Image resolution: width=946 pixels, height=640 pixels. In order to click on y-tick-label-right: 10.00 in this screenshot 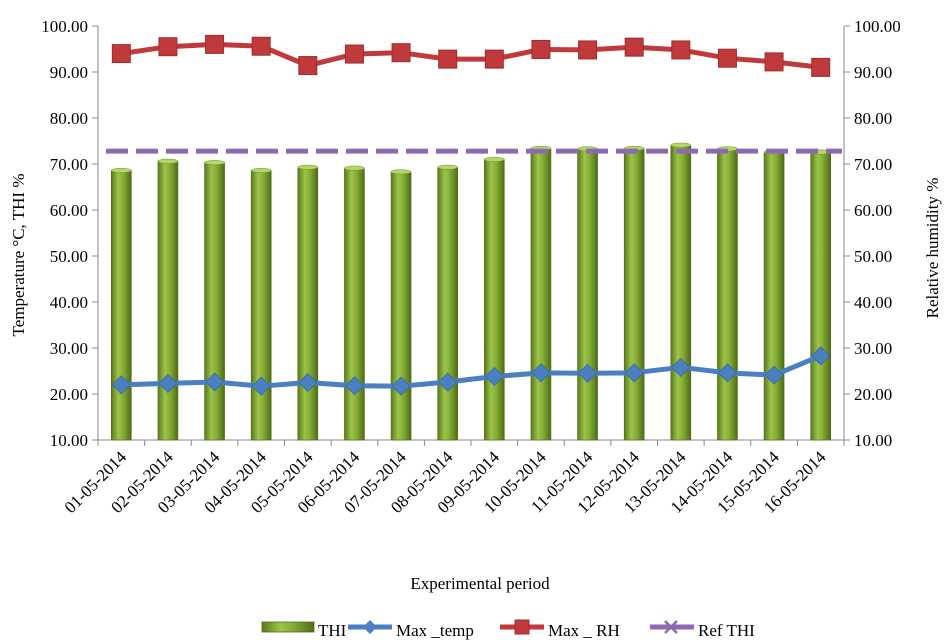, I will do `click(873, 440)`.